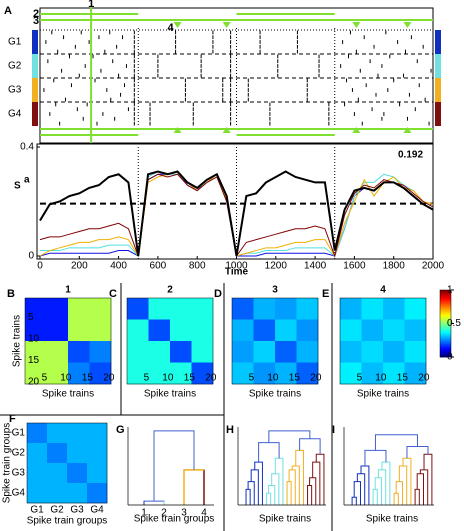 The height and width of the screenshot is (531, 464). What do you see at coordinates (19, 453) in the screenshot?
I see `y-tick-label: G2` at bounding box center [19, 453].